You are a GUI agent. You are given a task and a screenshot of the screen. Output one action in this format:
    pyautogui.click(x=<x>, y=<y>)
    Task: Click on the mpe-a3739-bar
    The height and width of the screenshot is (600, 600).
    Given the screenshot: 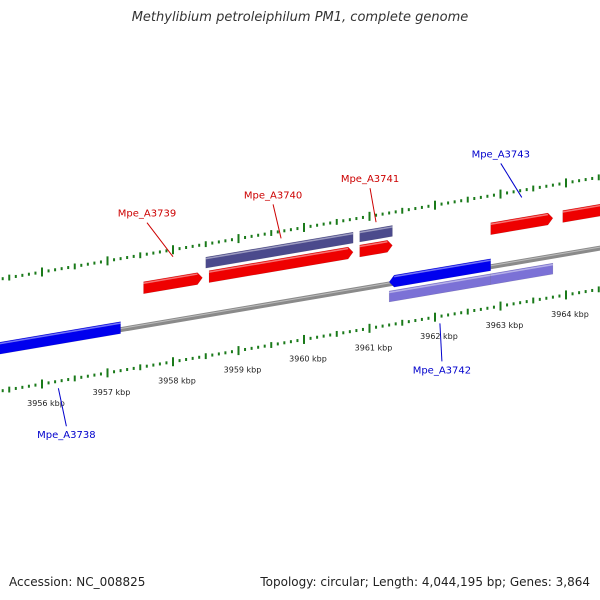 What is the action you would take?
    pyautogui.click(x=173, y=283)
    